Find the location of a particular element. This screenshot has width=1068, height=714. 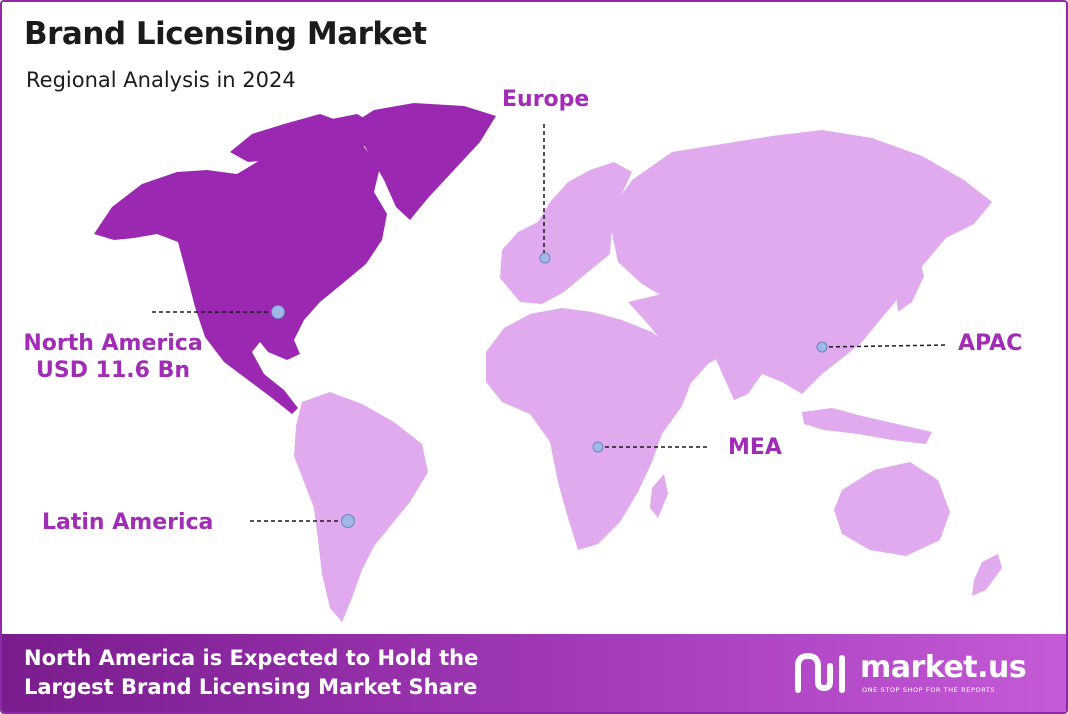

region-label-mea: MEA is located at coordinates (755, 447).